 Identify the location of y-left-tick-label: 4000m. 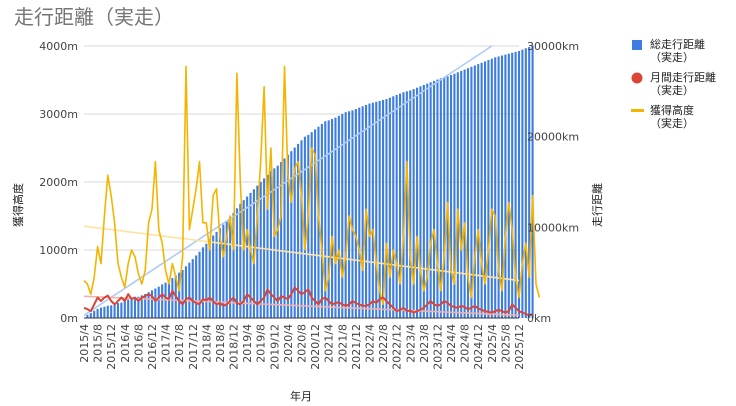
(58, 46).